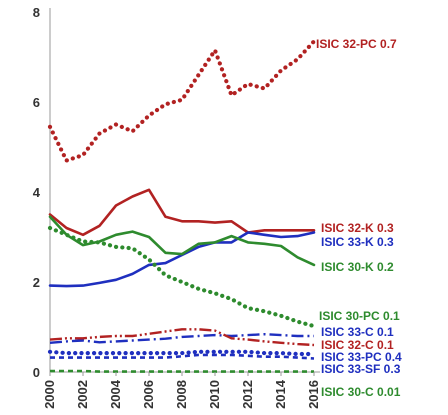 This screenshot has width=448, height=415. Describe the element at coordinates (280, 394) in the screenshot. I see `x-tick-label: 2014` at that location.